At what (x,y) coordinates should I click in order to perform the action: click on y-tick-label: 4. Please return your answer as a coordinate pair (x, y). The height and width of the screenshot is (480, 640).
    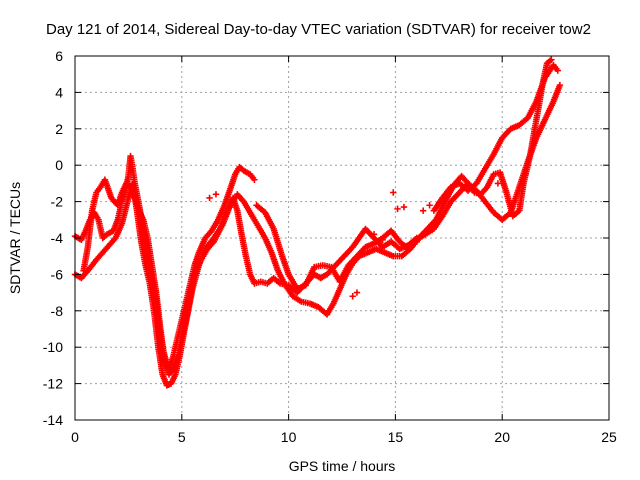
    Looking at the image, I should click on (59, 92).